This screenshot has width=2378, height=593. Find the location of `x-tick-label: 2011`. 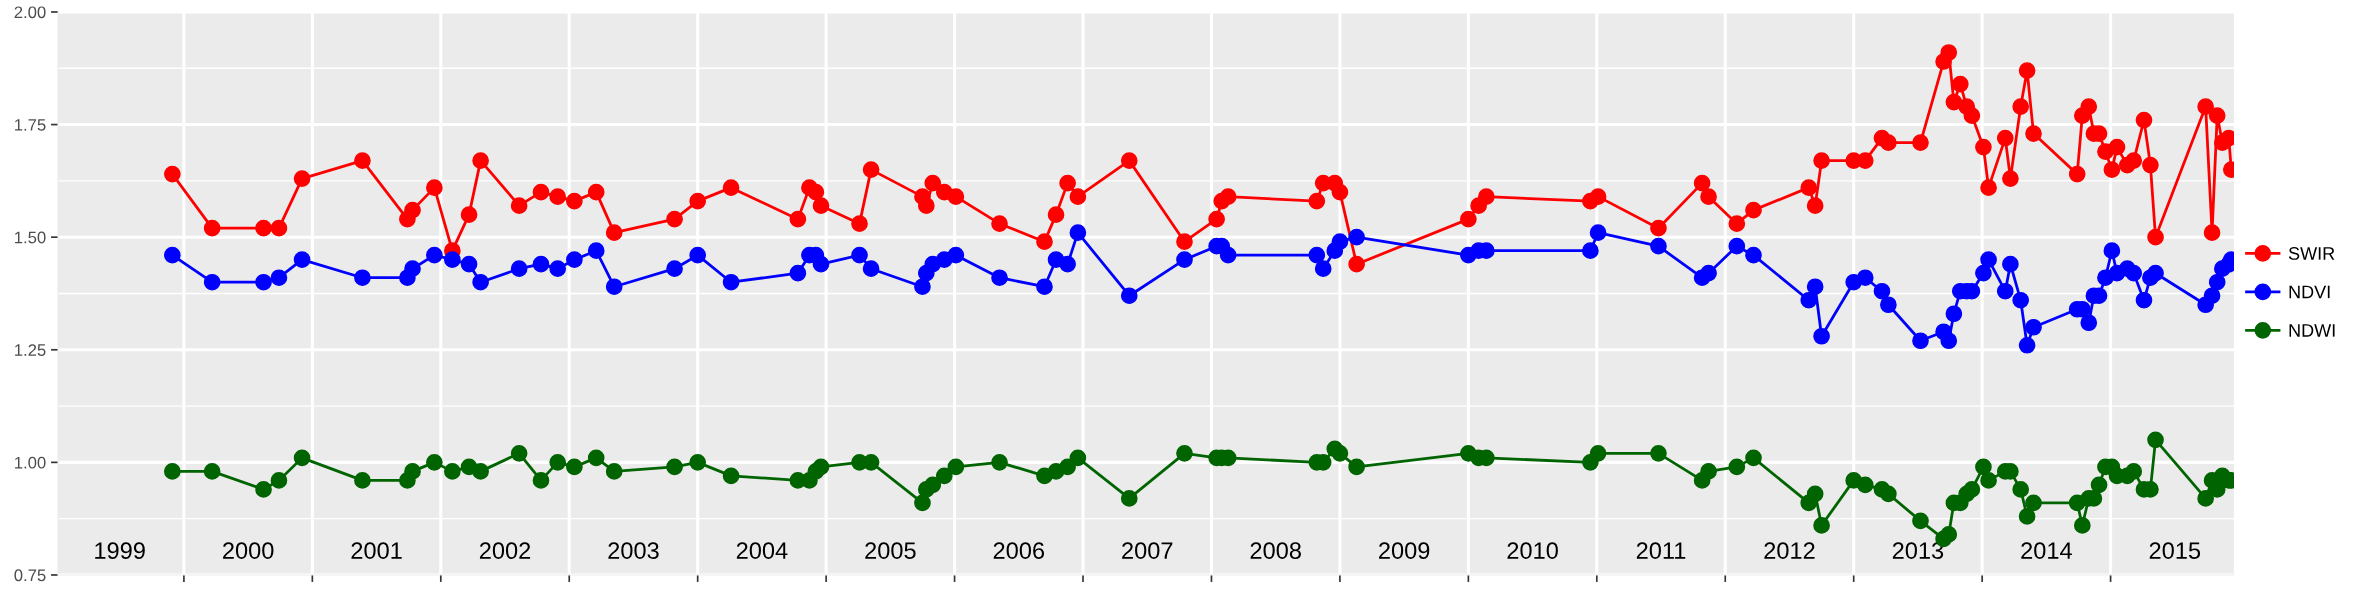

x-tick-label: 2011 is located at coordinates (1661, 550).